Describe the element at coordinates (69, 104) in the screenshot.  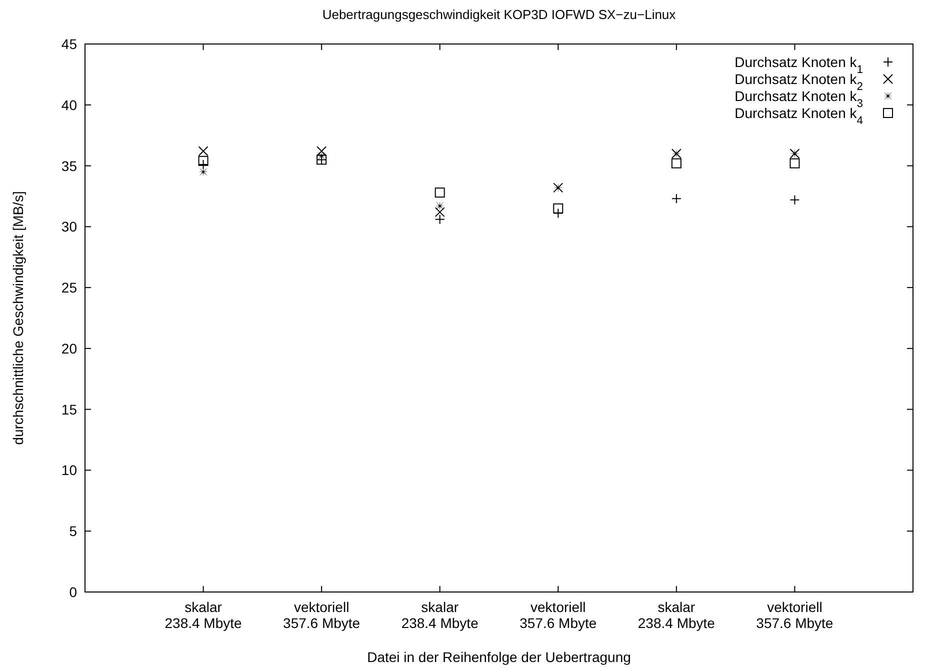
I see `y-tick-label: 40` at that location.